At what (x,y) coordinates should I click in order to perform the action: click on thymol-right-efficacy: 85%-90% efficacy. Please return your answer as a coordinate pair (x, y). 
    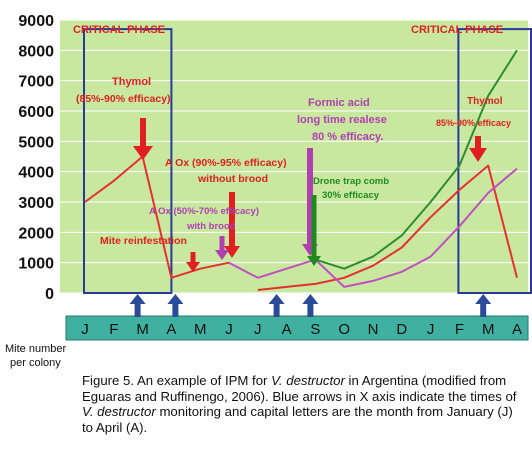
    Looking at the image, I should click on (473, 123).